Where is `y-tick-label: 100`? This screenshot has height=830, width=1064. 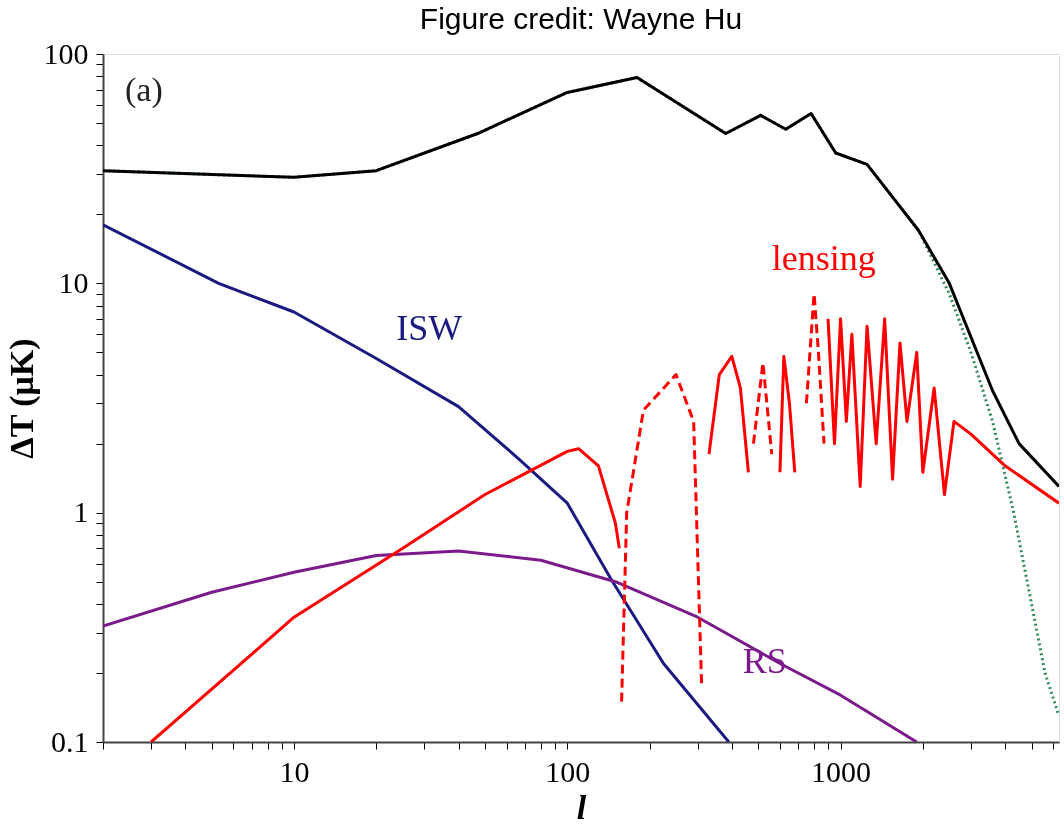
y-tick-label: 100 is located at coordinates (66, 53).